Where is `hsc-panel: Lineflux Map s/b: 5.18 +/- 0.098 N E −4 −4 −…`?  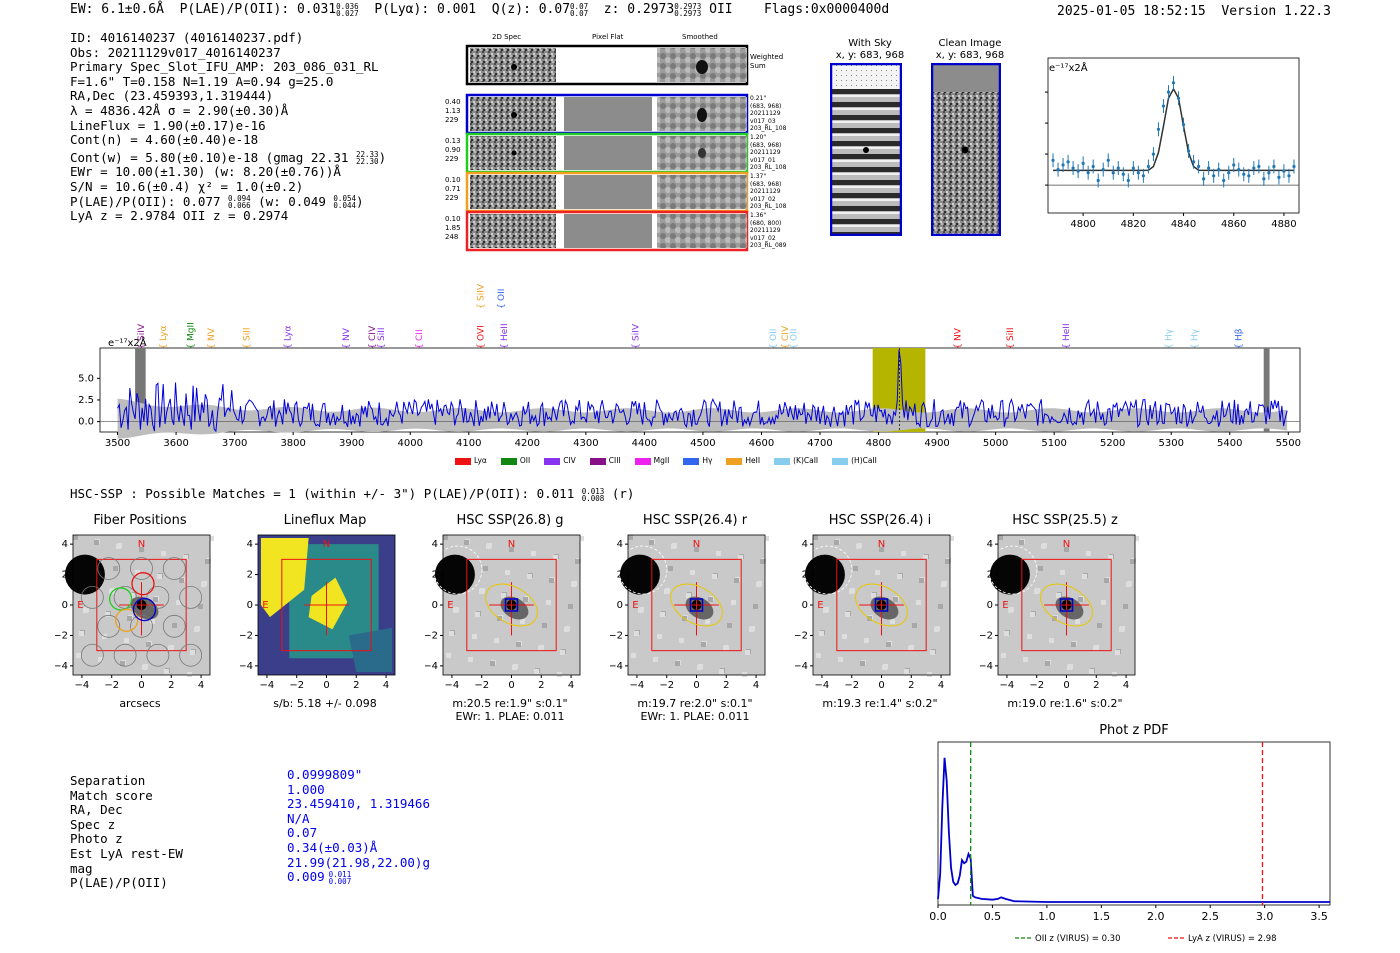 hsc-panel: Lineflux Map s/b: 5.18 +/- 0.098 N E −4 −4 −… is located at coordinates (325, 617).